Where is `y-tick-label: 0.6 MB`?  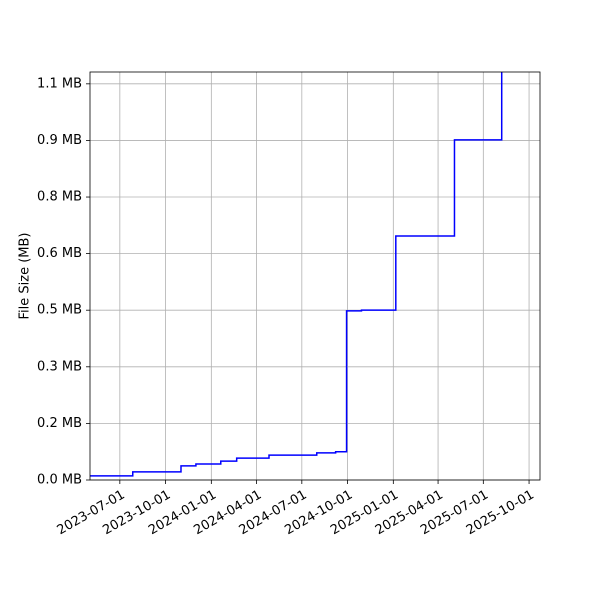 y-tick-label: 0.6 MB is located at coordinates (59, 253).